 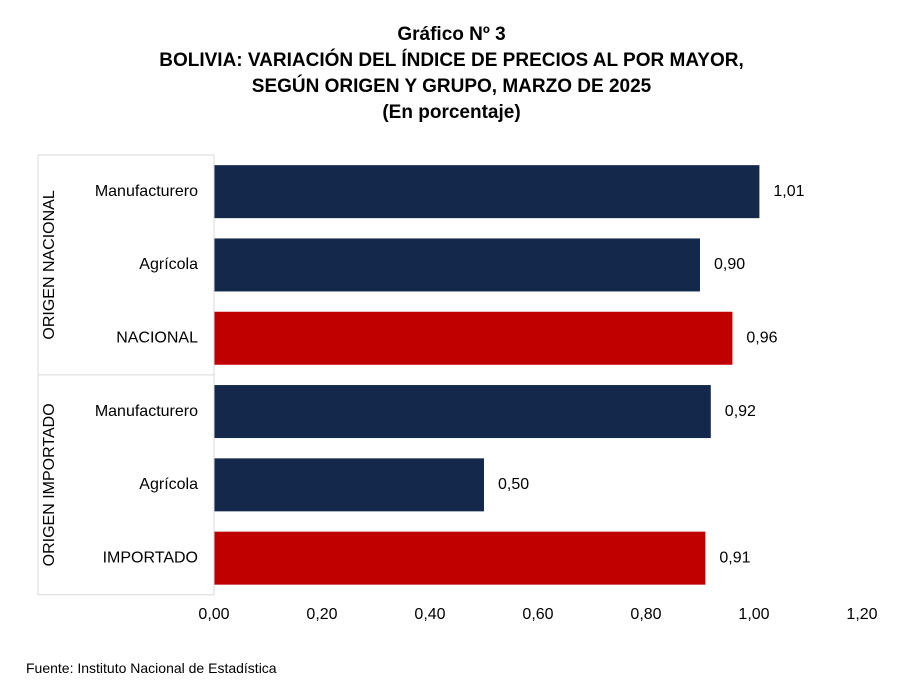 What do you see at coordinates (729, 264) in the screenshot?
I see `data-label: 0,90` at bounding box center [729, 264].